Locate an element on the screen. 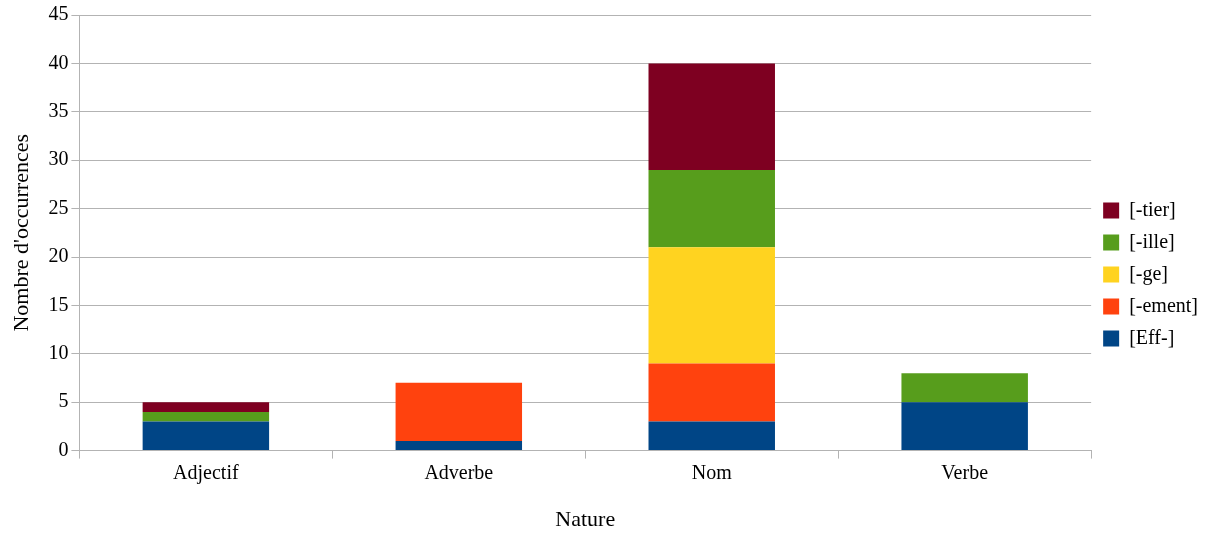 Image resolution: width=1218 pixels, height=542 pixels. x-axis-title: Nature is located at coordinates (585, 518).